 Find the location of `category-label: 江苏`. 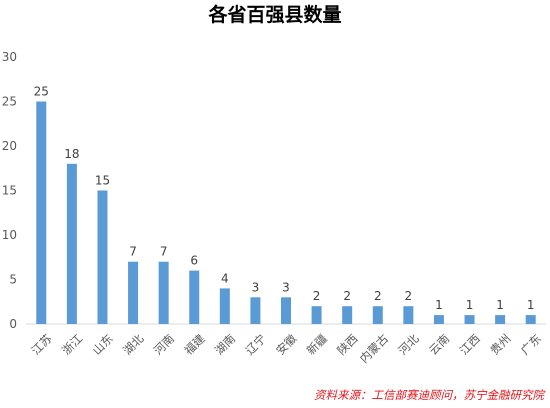

category-label: 江苏 is located at coordinates (41, 344).